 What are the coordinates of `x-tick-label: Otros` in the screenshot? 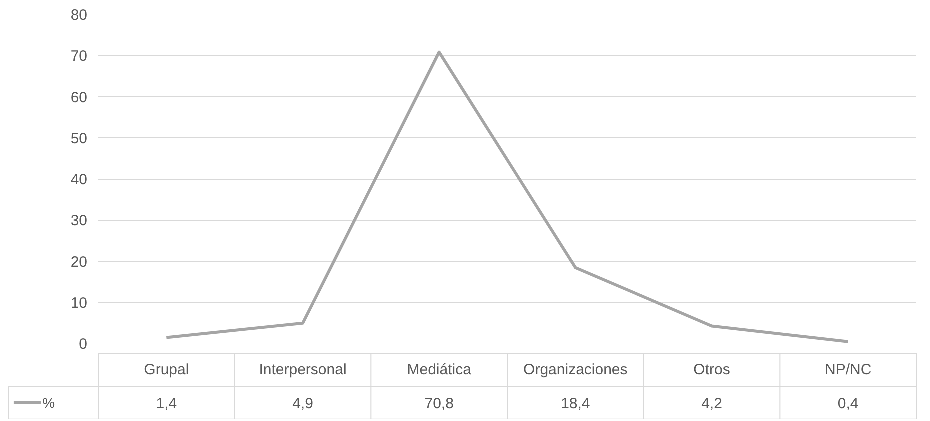 It's located at (712, 370).